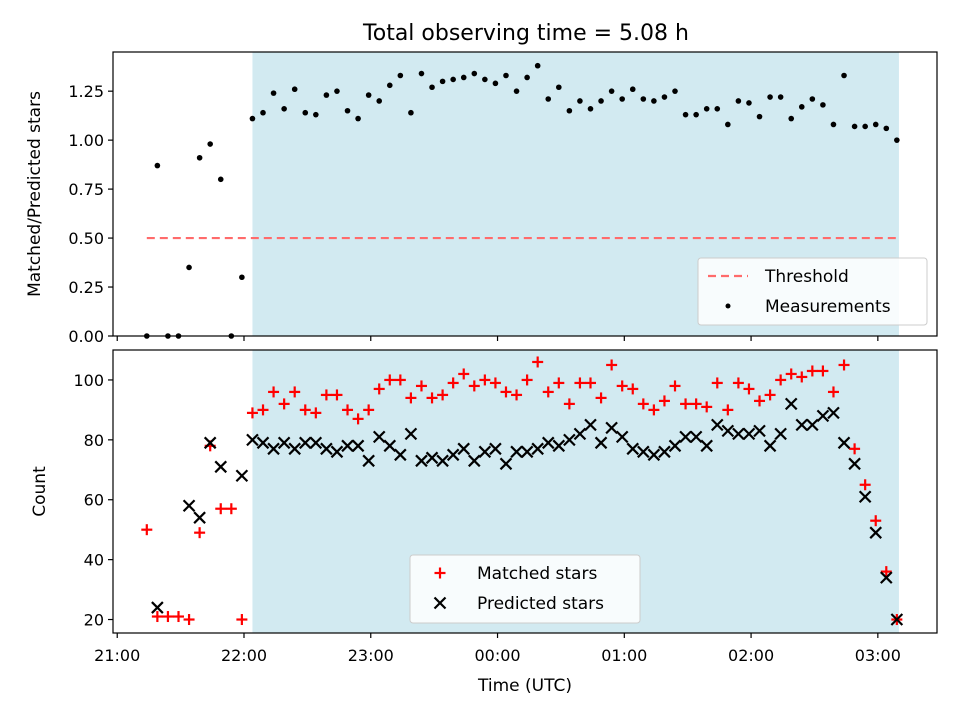 The height and width of the screenshot is (720, 960). Describe the element at coordinates (540, 604) in the screenshot. I see `legend-predicted-label: Predicted stars` at that location.